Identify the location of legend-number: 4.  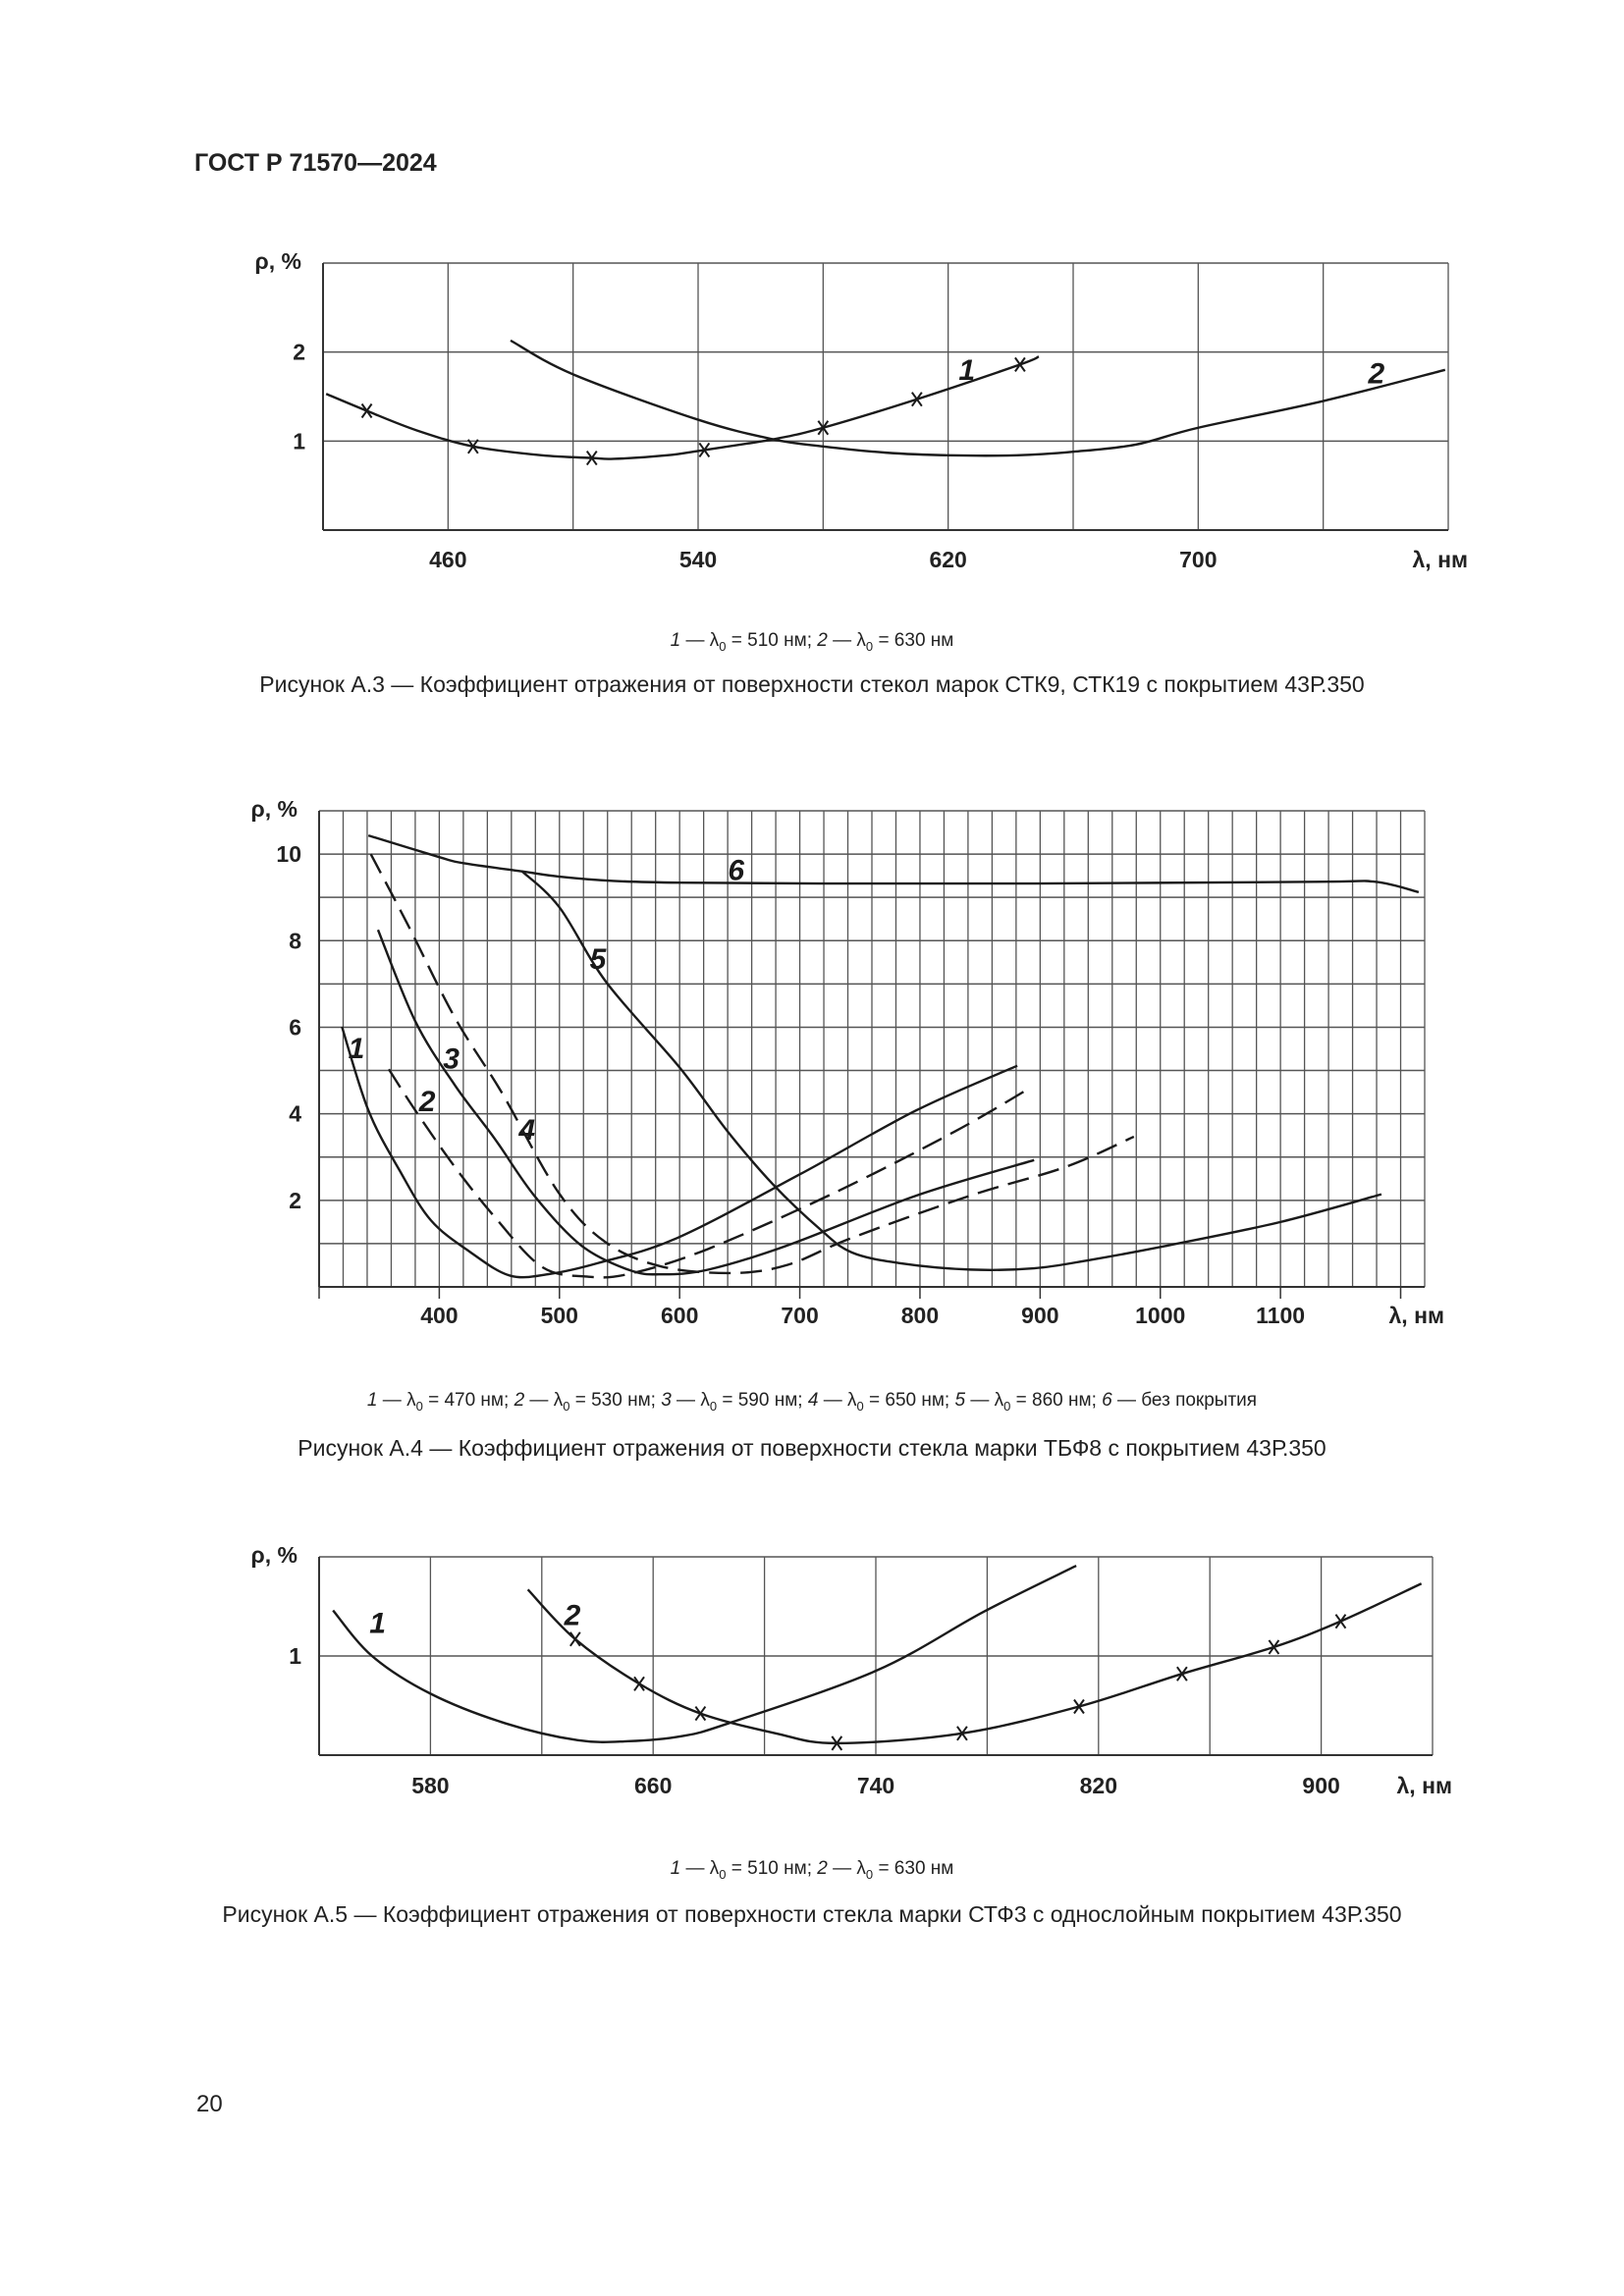
(813, 1400).